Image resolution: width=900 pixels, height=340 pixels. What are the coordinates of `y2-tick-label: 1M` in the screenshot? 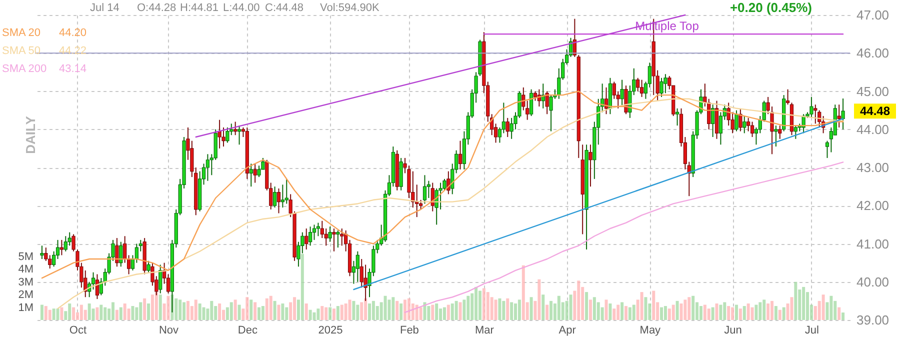 It's located at (26, 308).